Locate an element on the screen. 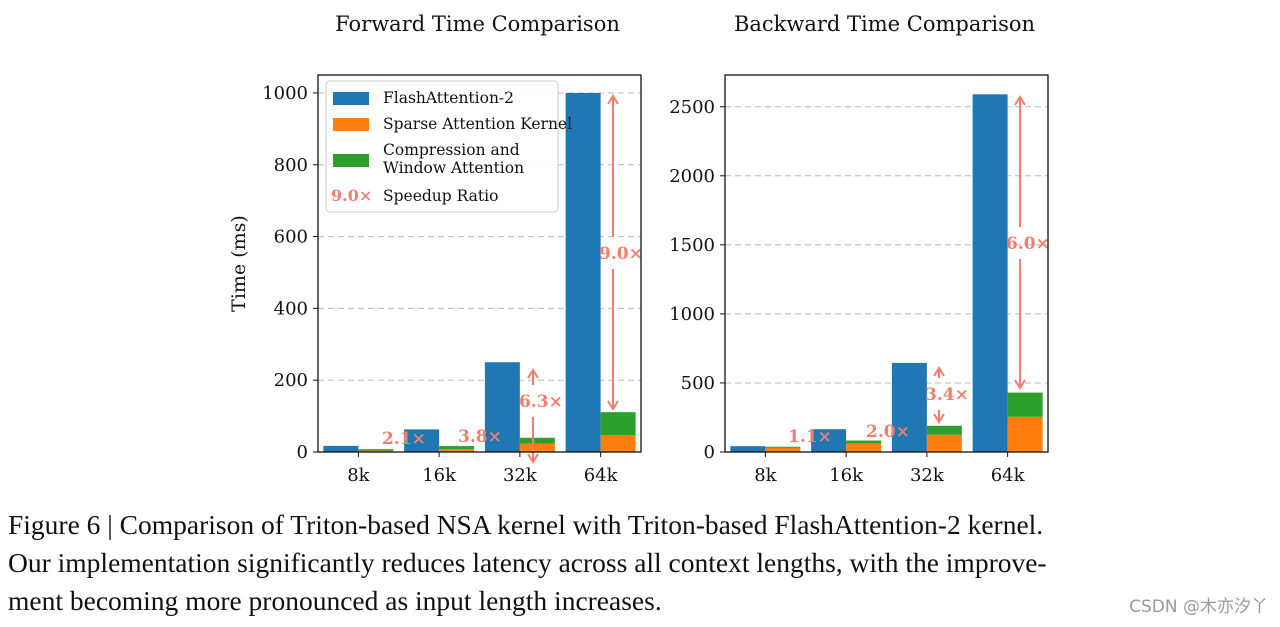 Image resolution: width=1280 pixels, height=627 pixels. legend-swatch-flashattention is located at coordinates (351, 98).